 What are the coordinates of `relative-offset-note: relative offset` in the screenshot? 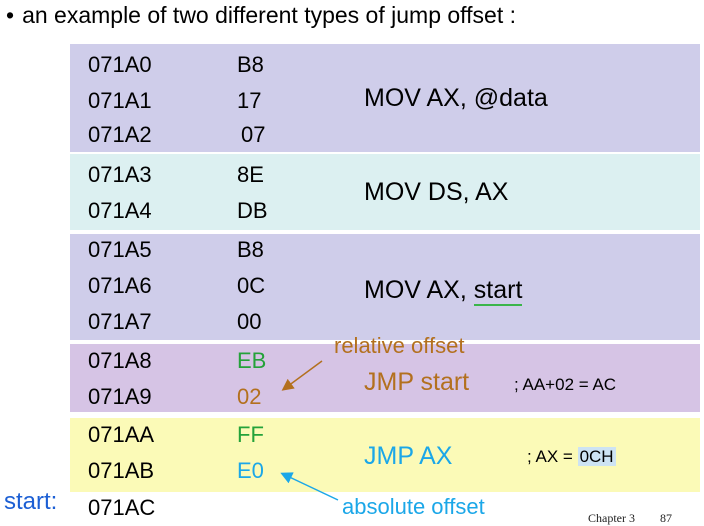 It's located at (399, 345).